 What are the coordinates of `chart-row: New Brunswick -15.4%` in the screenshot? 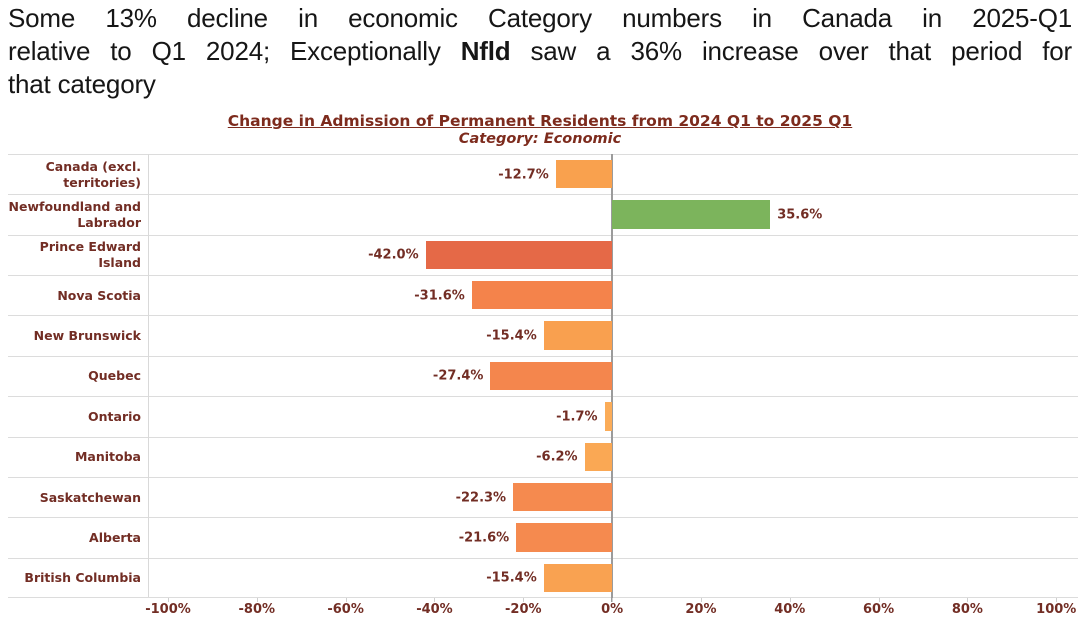 It's located at (543, 335).